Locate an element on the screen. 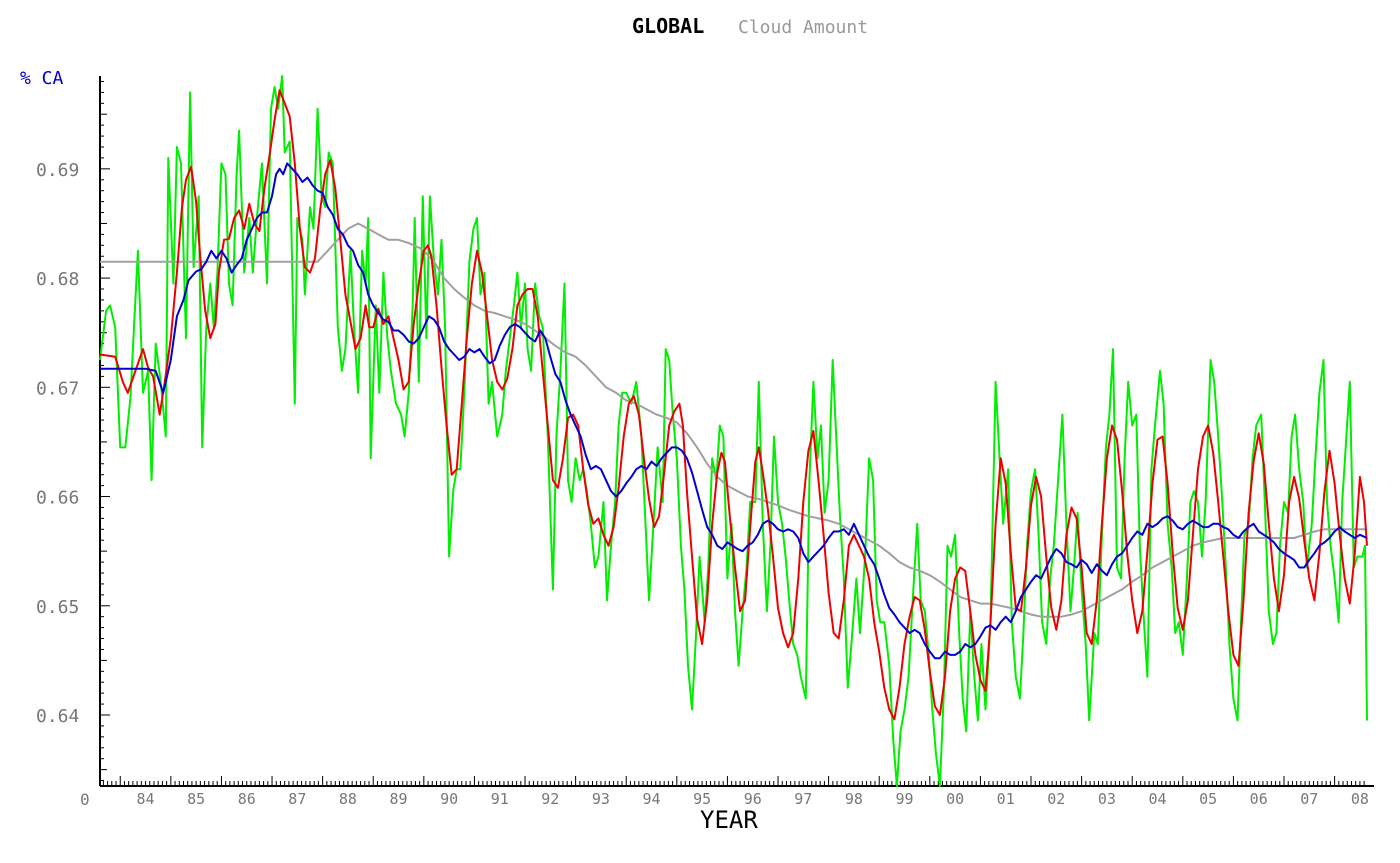  y-axis-ticks: 0.69 0.68 0.67 0.66 0.65 0.64 is located at coordinates (73, 431).